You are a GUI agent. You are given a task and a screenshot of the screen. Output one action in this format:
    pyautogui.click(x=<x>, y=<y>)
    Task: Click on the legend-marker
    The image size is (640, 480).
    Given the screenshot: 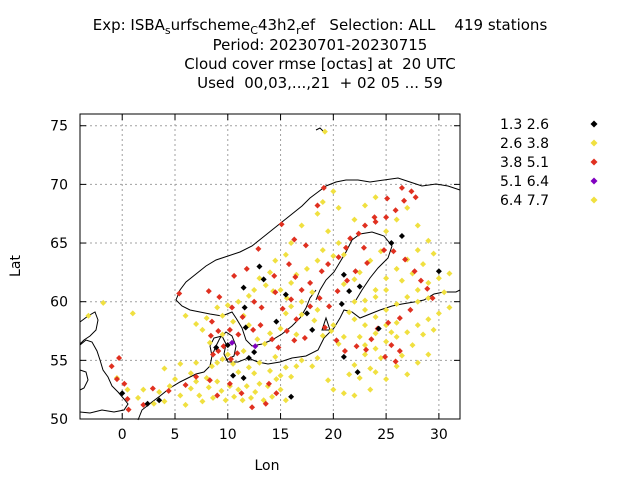 What is the action you would take?
    pyautogui.click(x=594, y=200)
    